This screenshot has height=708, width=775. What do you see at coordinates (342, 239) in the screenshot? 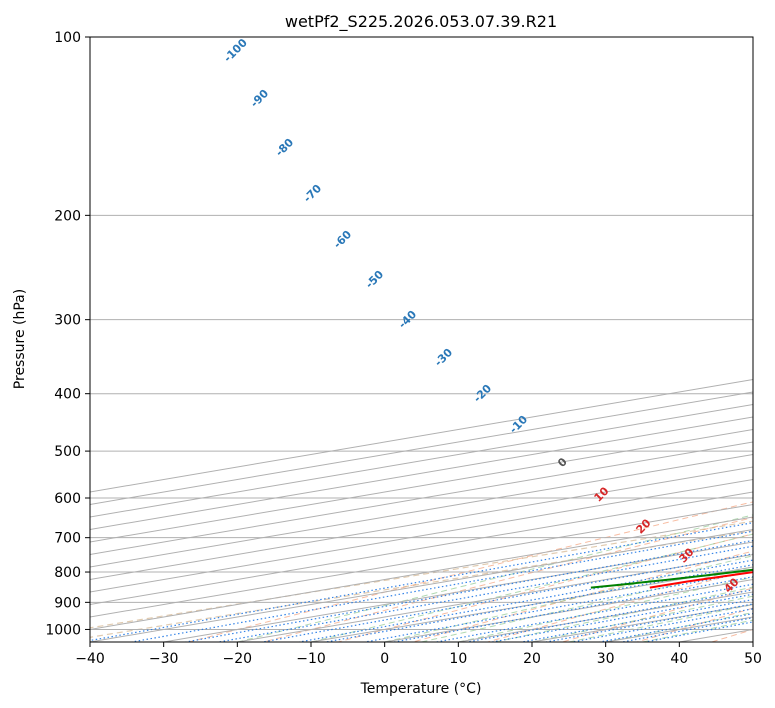
I see `isotherm-label: -60` at bounding box center [342, 239].